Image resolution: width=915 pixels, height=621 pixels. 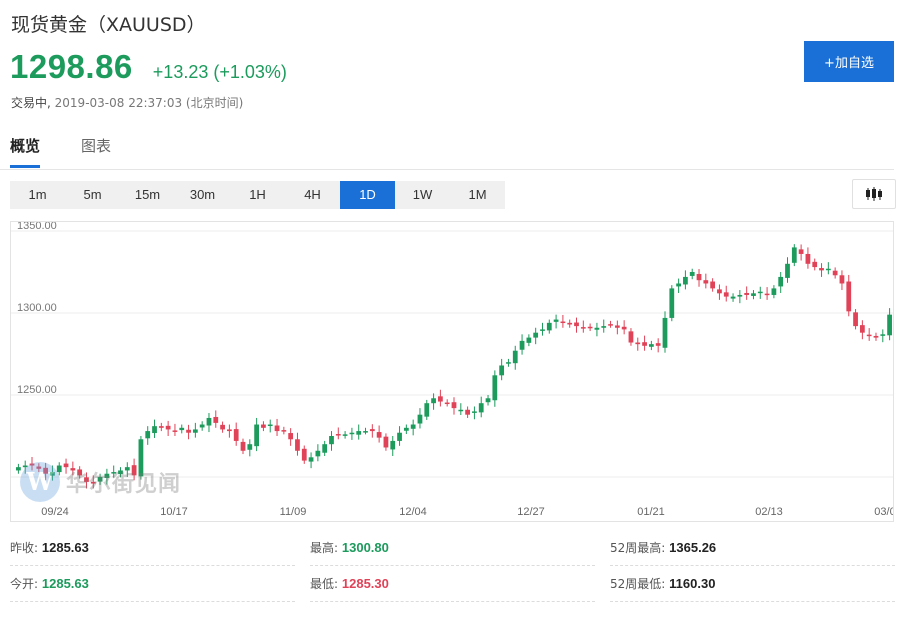 What do you see at coordinates (202, 194) in the screenshot?
I see `period-30m: 30m` at bounding box center [202, 194].